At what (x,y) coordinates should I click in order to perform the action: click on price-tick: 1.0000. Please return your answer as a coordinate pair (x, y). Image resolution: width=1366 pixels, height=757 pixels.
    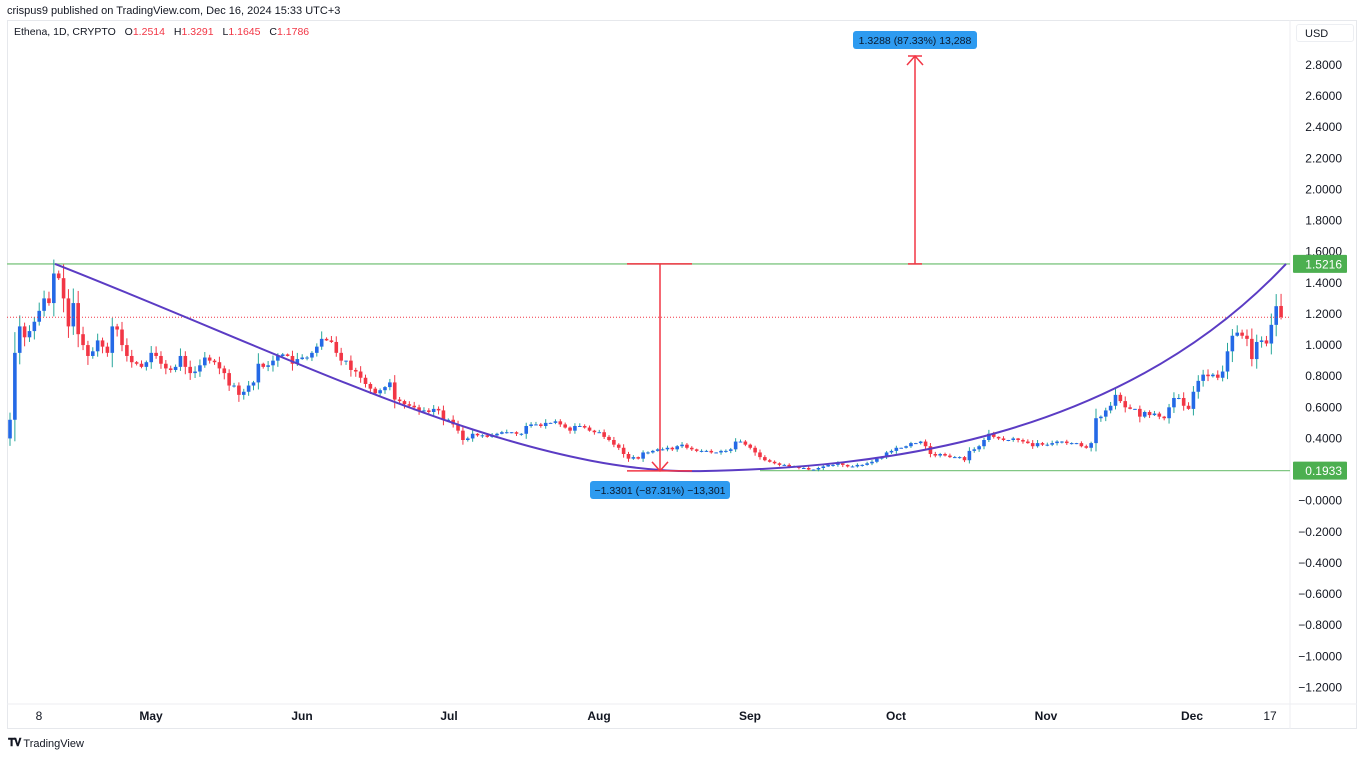
    Looking at the image, I should click on (1323, 345).